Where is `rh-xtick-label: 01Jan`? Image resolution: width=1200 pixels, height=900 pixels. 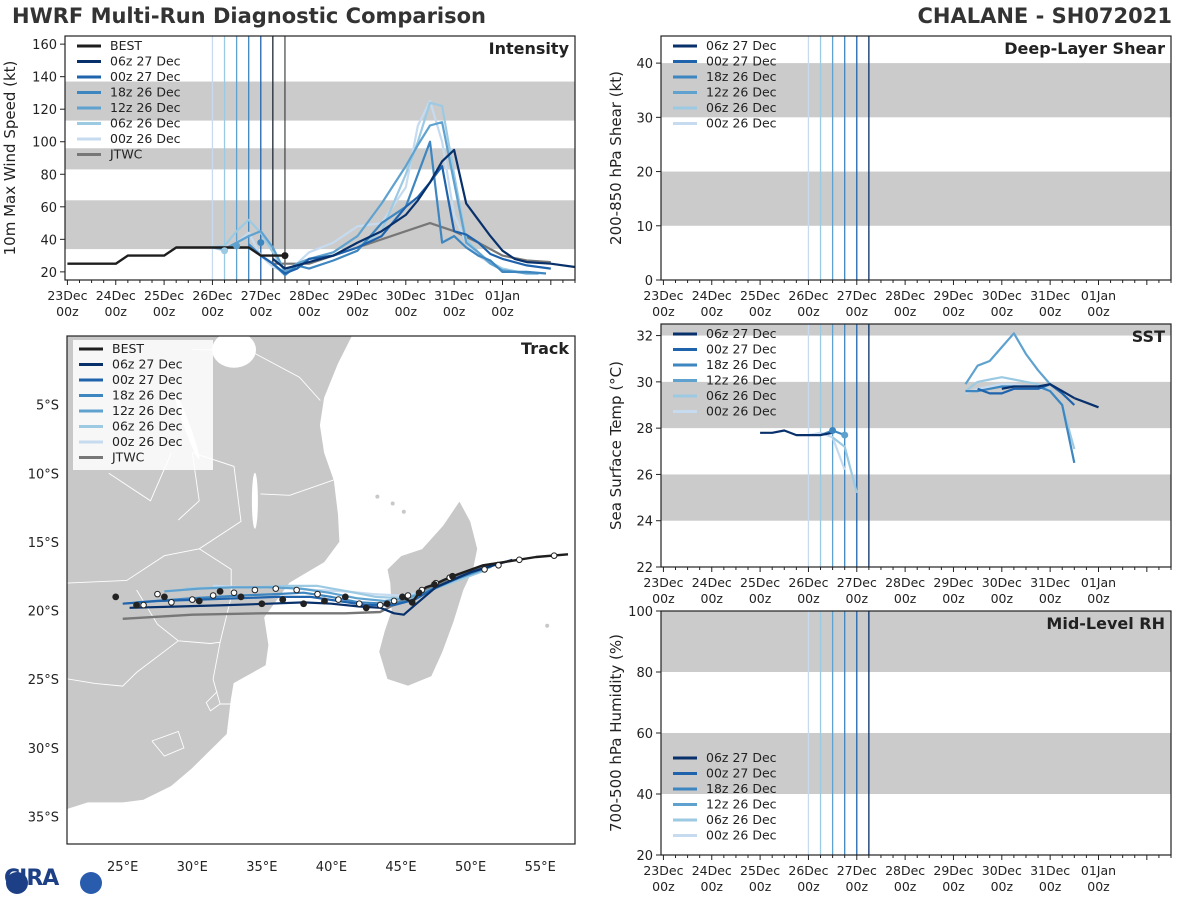 rh-xtick-label: 01Jan is located at coordinates (1098, 870).